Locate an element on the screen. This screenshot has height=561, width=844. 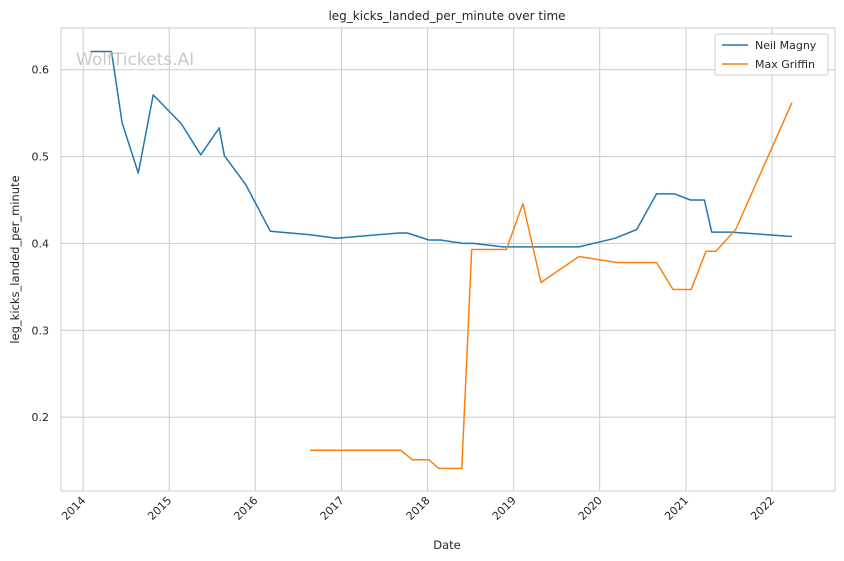
y-axis-label: leg_kicks_landed_per_minute is located at coordinates (15, 259).